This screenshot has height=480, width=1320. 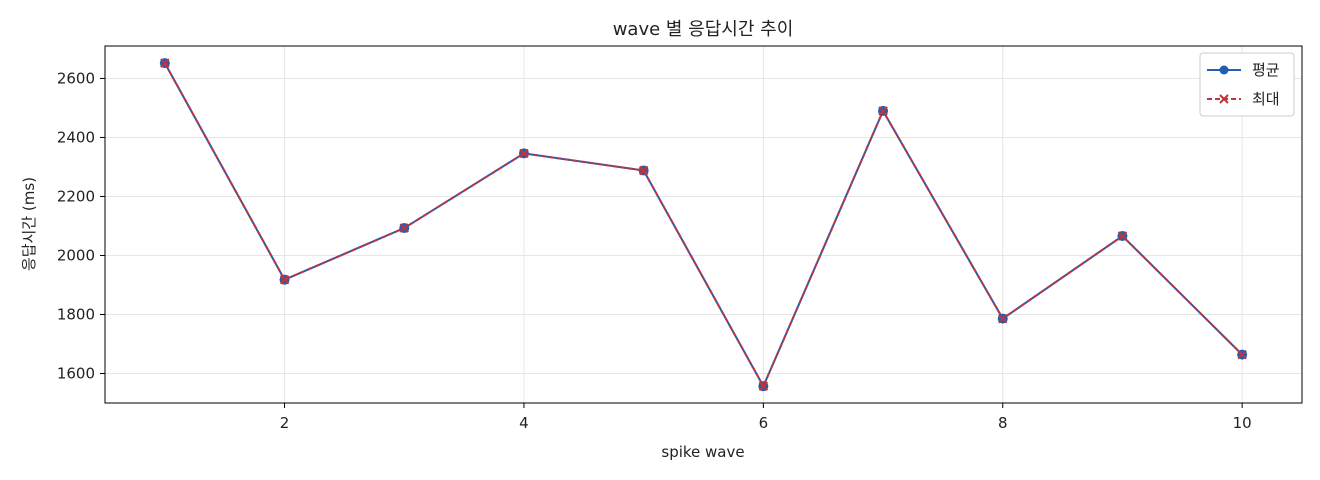 I want to click on y-tick-label: 1600, so click(x=76, y=373).